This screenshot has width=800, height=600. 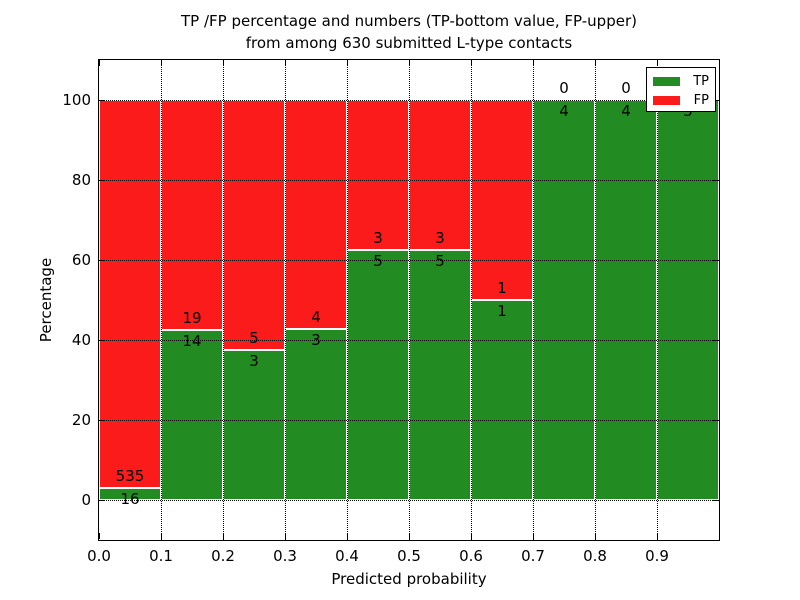 I want to click on fp-count-label: 4, so click(x=316, y=316).